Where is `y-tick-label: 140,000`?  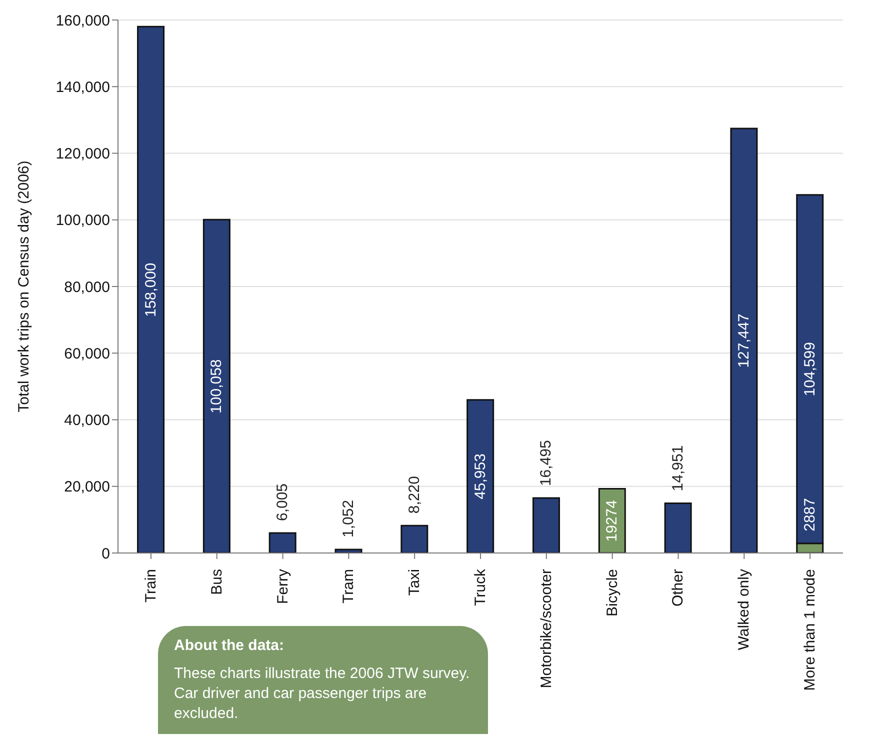 y-tick-label: 140,000 is located at coordinates (83, 87).